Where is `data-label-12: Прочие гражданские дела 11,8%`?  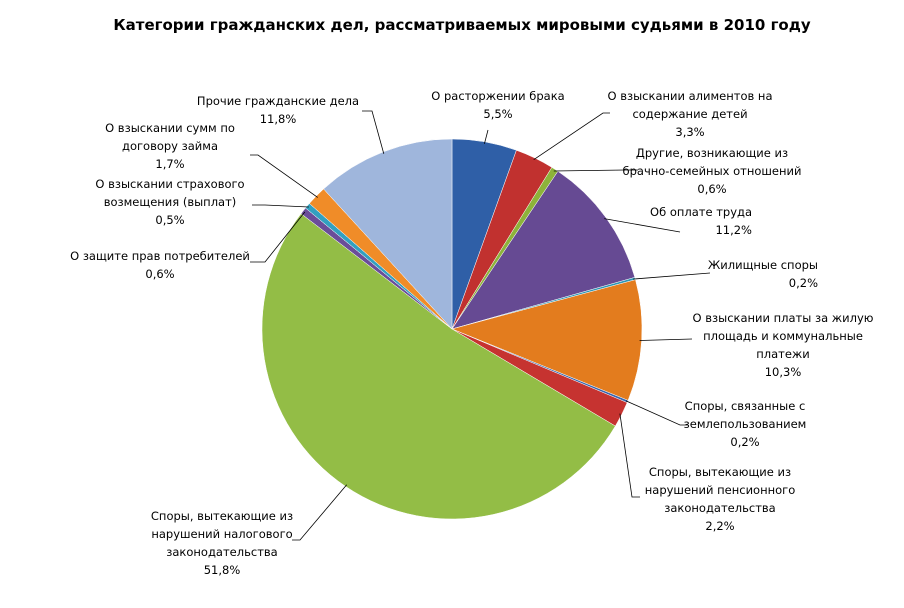
data-label-12: Прочие гражданские дела 11,8% is located at coordinates (278, 110).